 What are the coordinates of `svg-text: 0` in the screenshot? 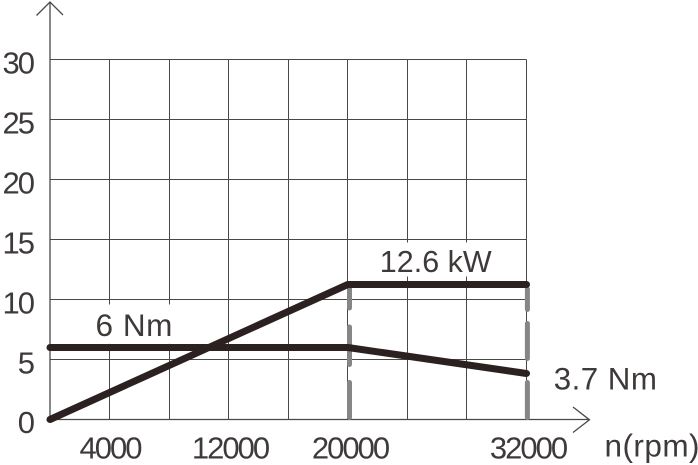 It's located at (26, 422).